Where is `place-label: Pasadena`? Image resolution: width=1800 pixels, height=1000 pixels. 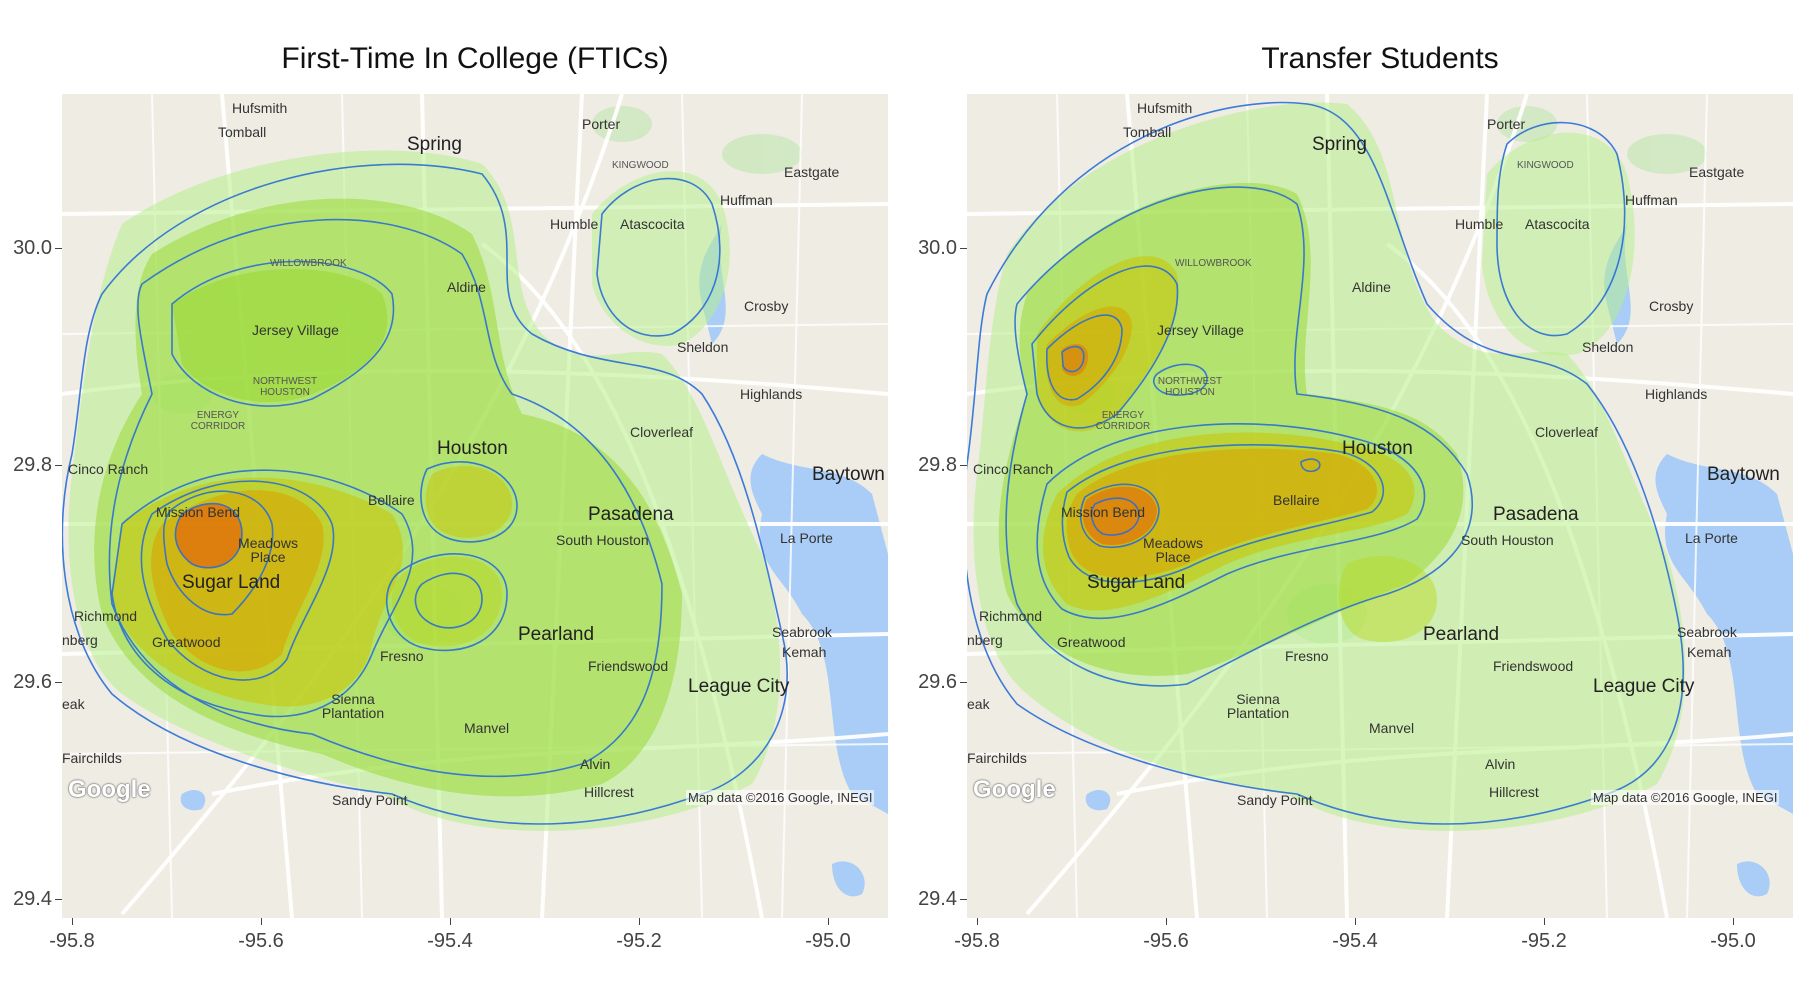 place-label: Pasadena is located at coordinates (1536, 514).